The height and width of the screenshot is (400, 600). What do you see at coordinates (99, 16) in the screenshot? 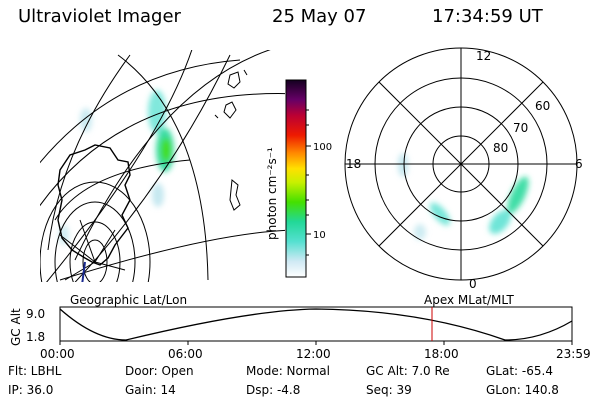
I see `instrument-title: Ultraviolet Imager` at bounding box center [99, 16].